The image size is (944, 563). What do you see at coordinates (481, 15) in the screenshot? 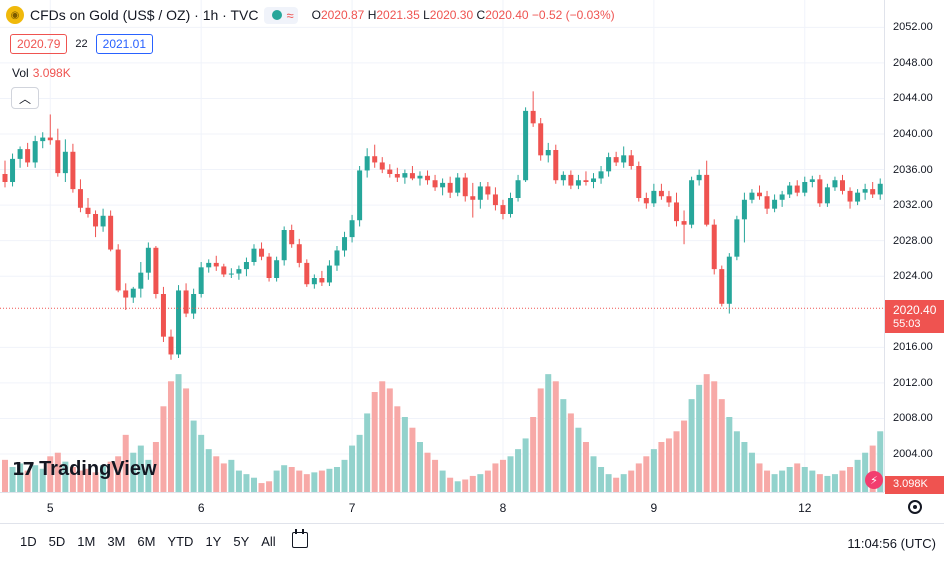
I see `close-label: C` at bounding box center [481, 15].